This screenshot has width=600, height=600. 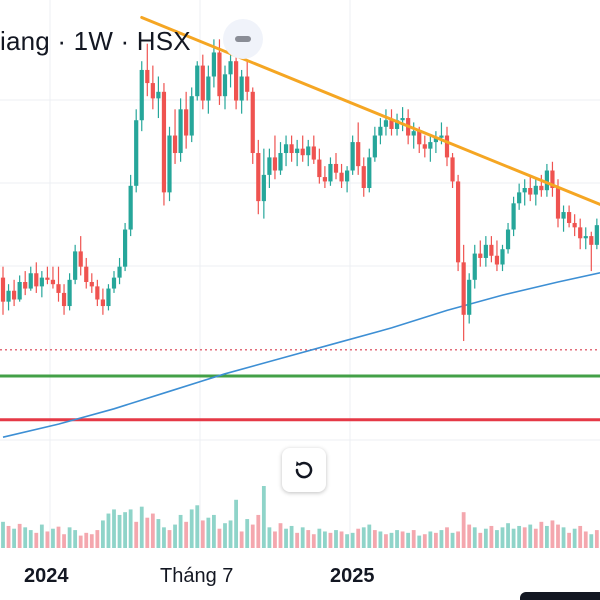 What do you see at coordinates (304, 470) in the screenshot?
I see `reset-chart-button` at bounding box center [304, 470].